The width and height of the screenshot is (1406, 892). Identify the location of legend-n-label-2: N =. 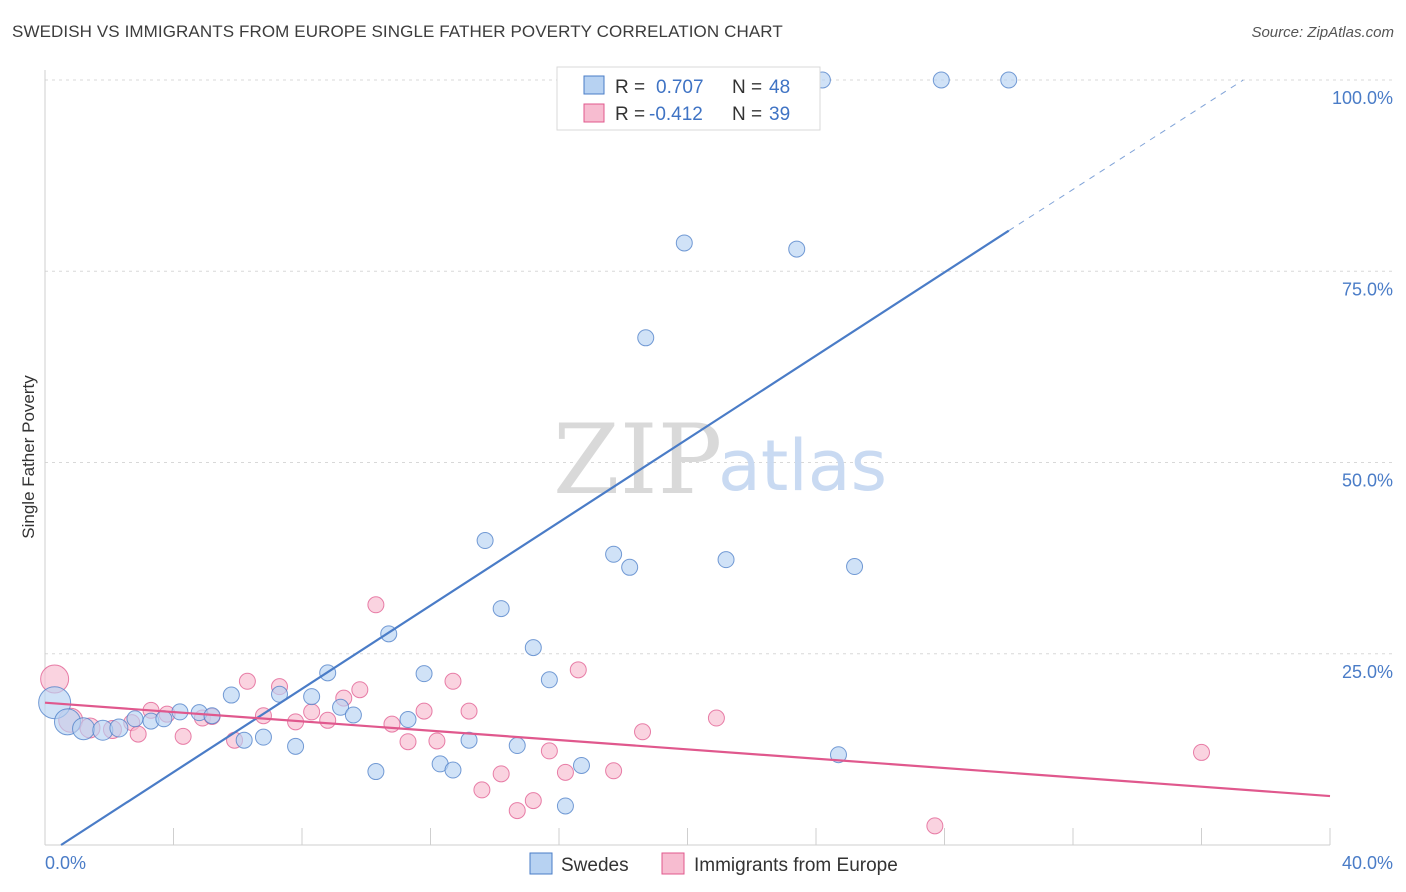
(747, 114).